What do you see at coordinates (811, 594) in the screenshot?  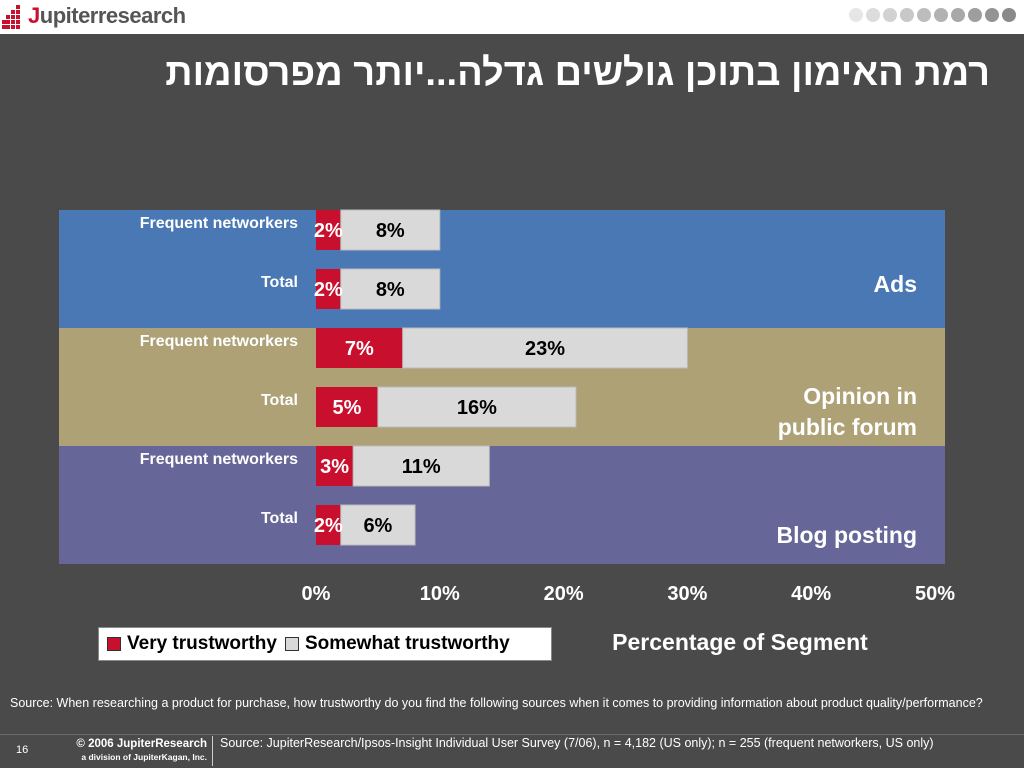 I see `x-tick-4: 40%` at bounding box center [811, 594].